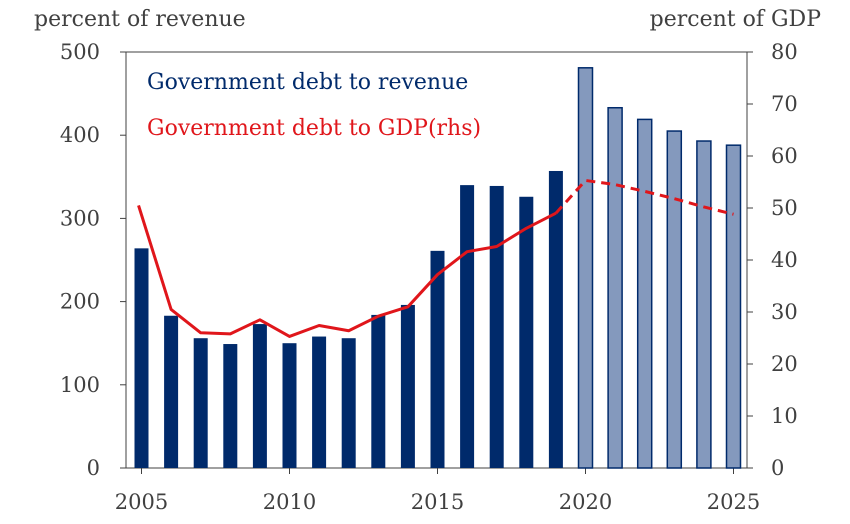 Image resolution: width=850 pixels, height=524 pixels. What do you see at coordinates (93, 468) in the screenshot?
I see `left-tick-label: 0` at bounding box center [93, 468].